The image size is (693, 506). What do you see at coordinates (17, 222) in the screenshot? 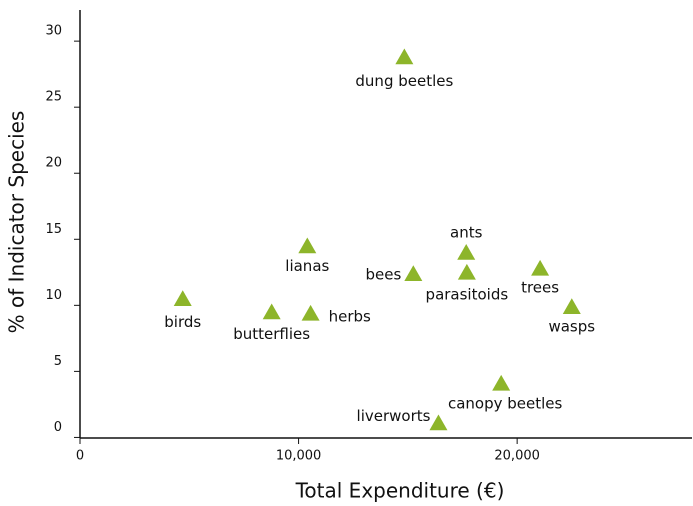
I see `y-axis-title: % of Indicator Species` at bounding box center [17, 222].